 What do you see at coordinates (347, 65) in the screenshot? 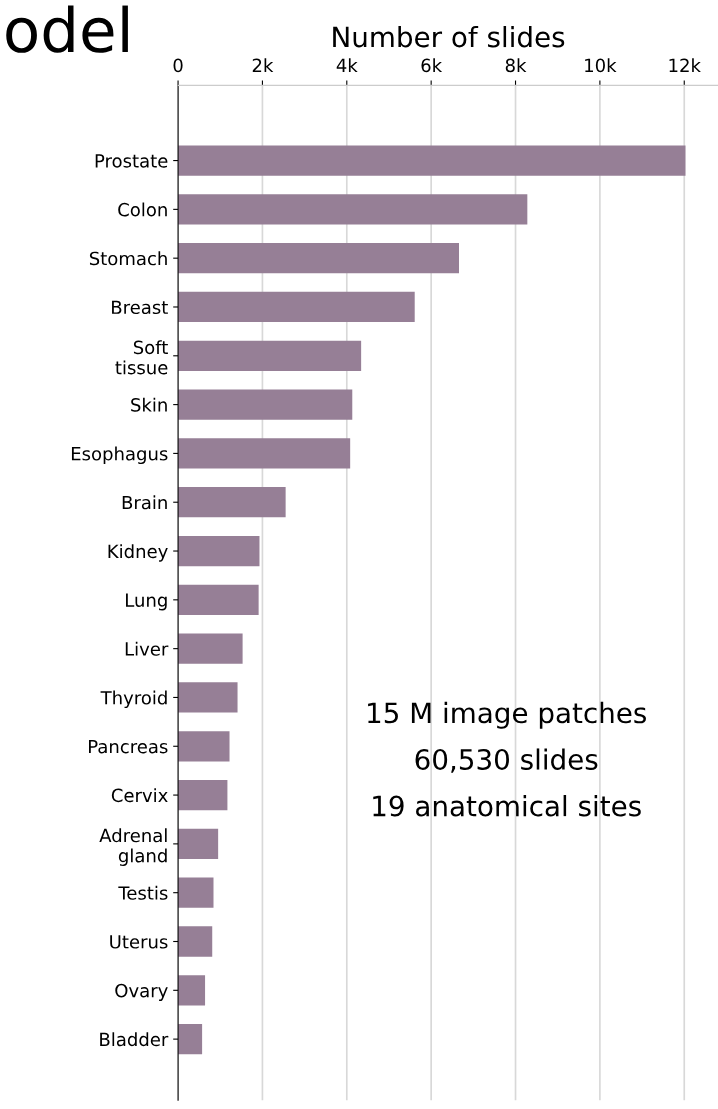
I see `x-tick-label: 4k` at bounding box center [347, 65].